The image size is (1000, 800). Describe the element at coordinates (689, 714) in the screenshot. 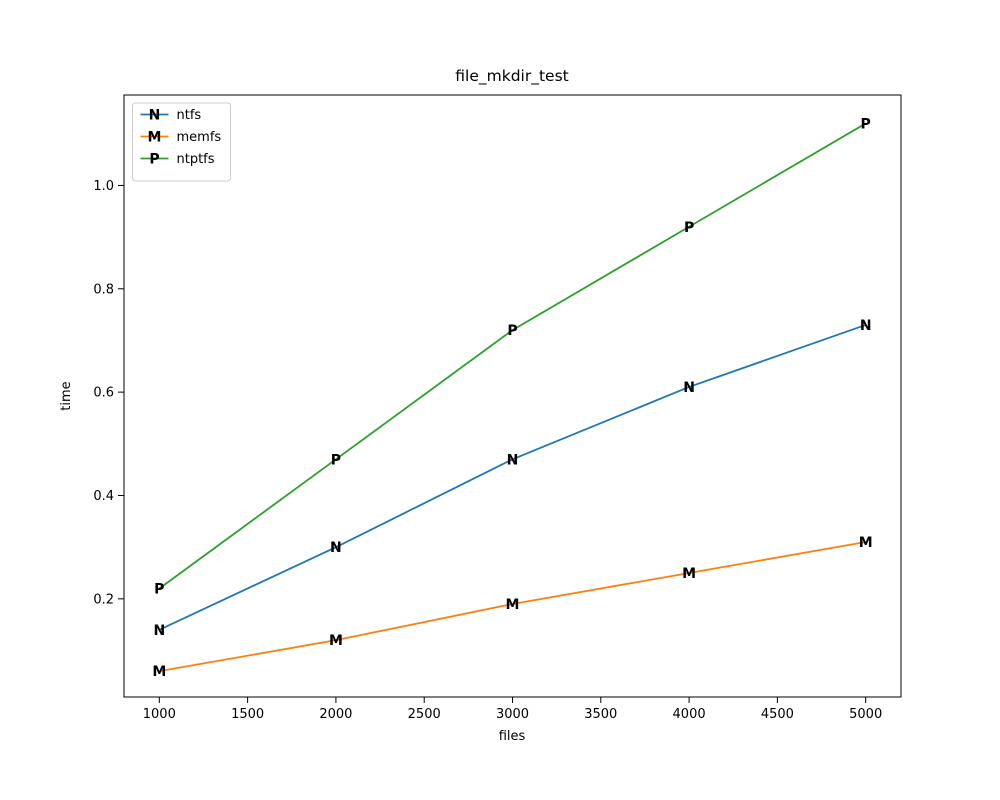

I see `x-tick-label: 4000` at that location.